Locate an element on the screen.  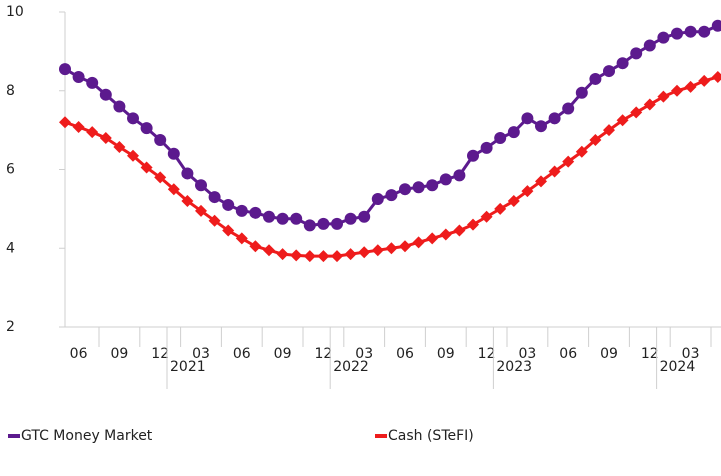
year-label: 2022 is located at coordinates (351, 367).